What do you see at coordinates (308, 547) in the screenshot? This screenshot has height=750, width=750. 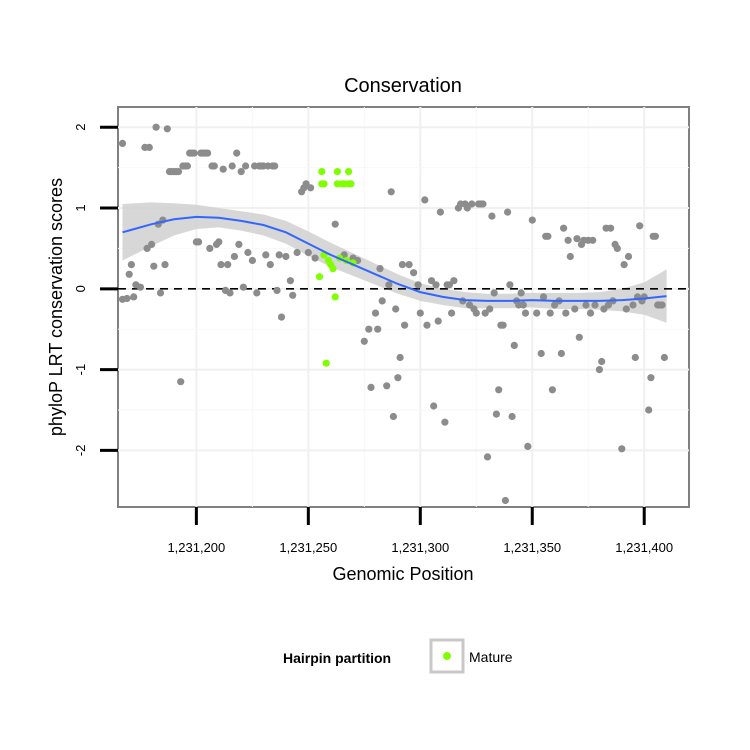 I see `x-tick-label-1: 1,231,250` at bounding box center [308, 547].